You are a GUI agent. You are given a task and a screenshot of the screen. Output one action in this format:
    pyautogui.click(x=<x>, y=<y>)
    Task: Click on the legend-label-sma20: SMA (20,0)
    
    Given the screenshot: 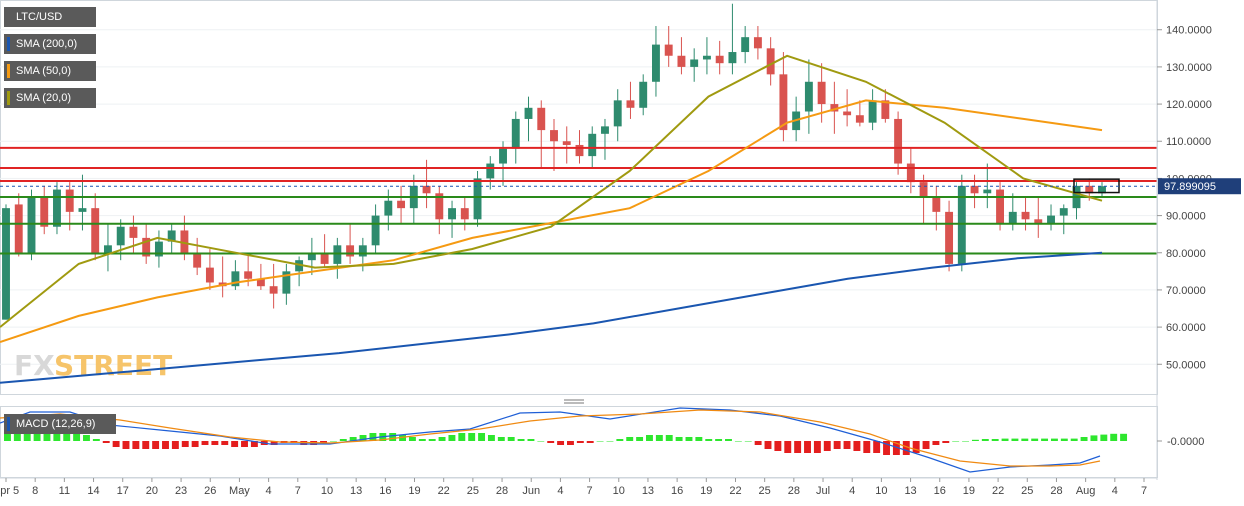 What is the action you would take?
    pyautogui.click(x=44, y=98)
    